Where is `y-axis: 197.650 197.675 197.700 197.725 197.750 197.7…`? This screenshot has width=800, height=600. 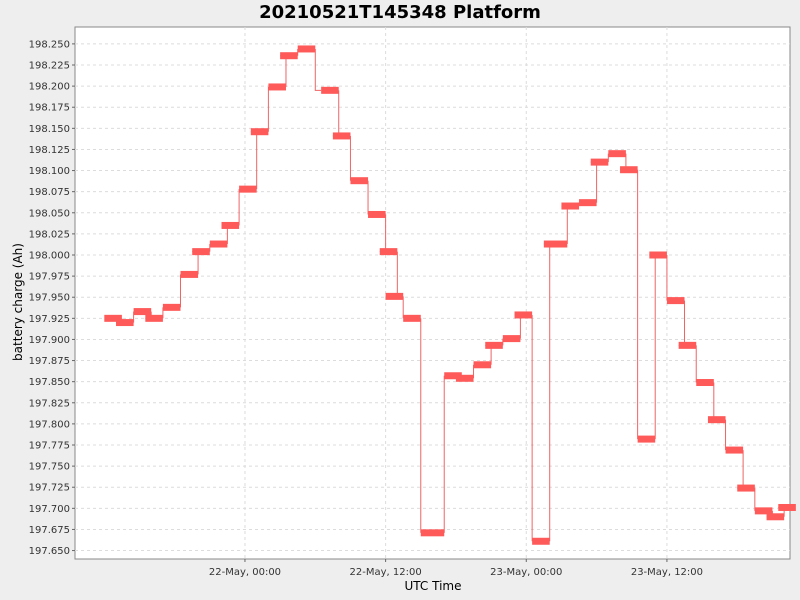
y-axis: 197.650 197.675 197.700 197.725 197.750 197.7… is located at coordinates (52, 298).